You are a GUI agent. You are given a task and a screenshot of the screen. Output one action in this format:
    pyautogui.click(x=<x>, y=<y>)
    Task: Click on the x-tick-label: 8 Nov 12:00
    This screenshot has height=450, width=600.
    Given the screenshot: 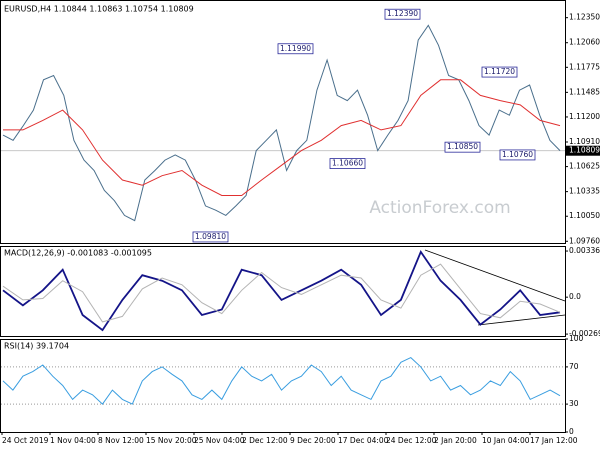 What is the action you would take?
    pyautogui.click(x=121, y=440)
    